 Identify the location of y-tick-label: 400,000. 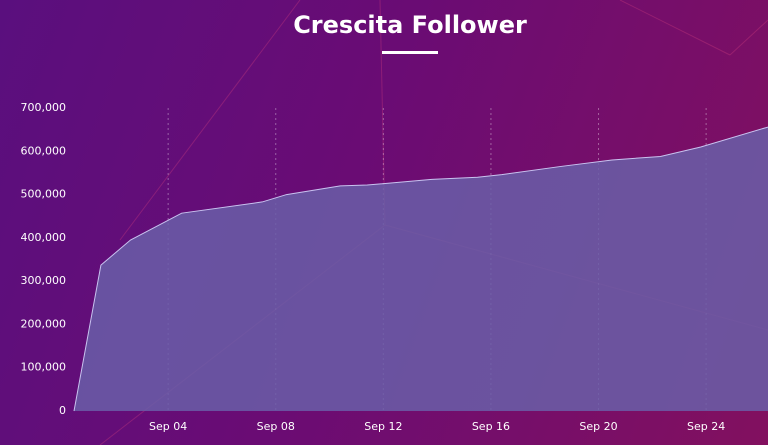
(44, 237).